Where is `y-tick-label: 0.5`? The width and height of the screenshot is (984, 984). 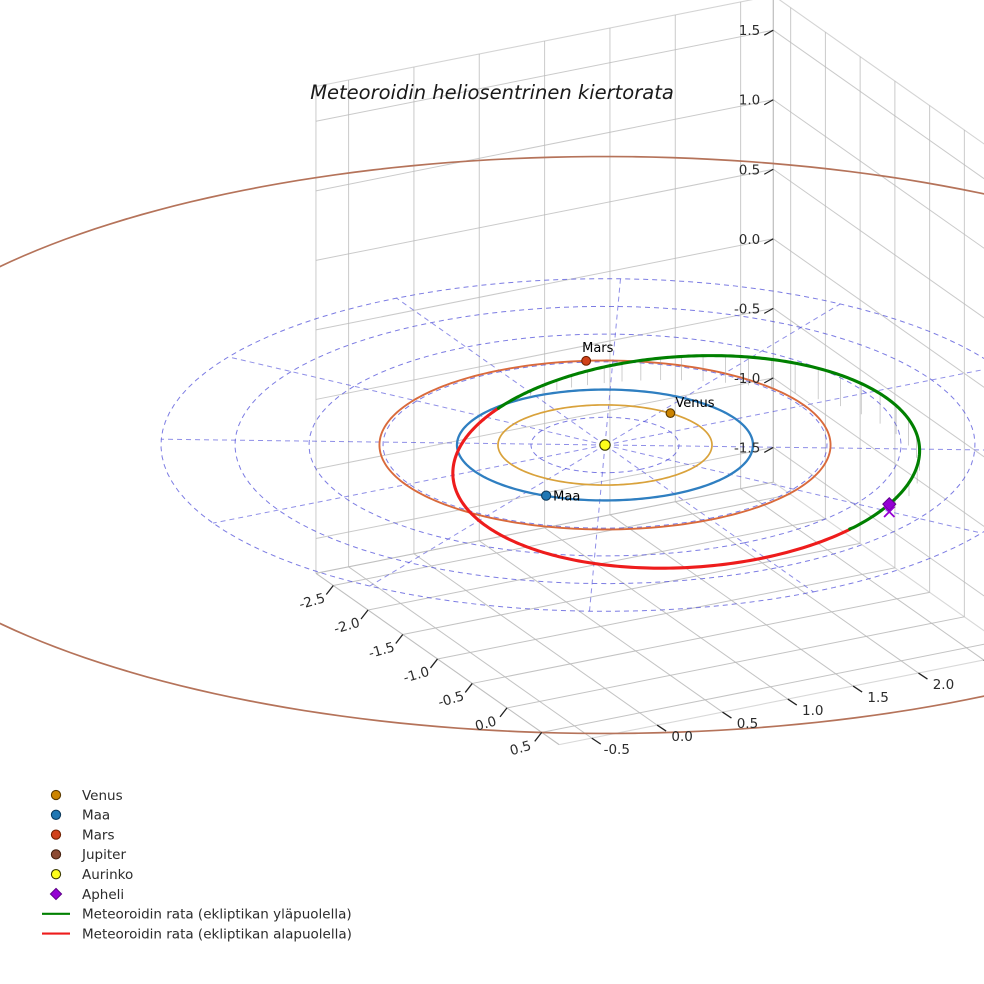 y-tick-label: 0.5 is located at coordinates (747, 724).